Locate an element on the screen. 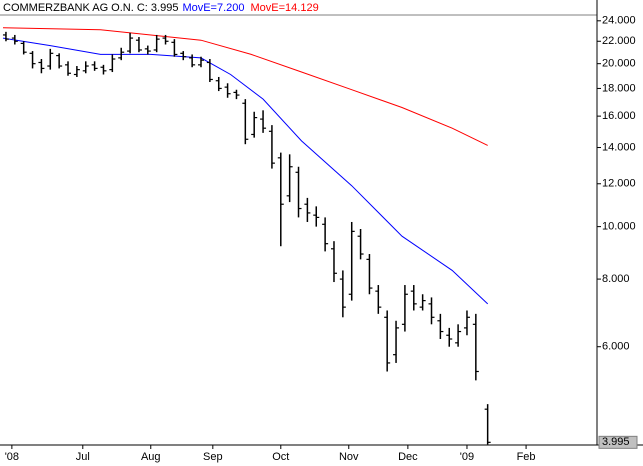 Image resolution: width=643 pixels, height=466 pixels. y-tick-label: 24.000 is located at coordinates (619, 21).